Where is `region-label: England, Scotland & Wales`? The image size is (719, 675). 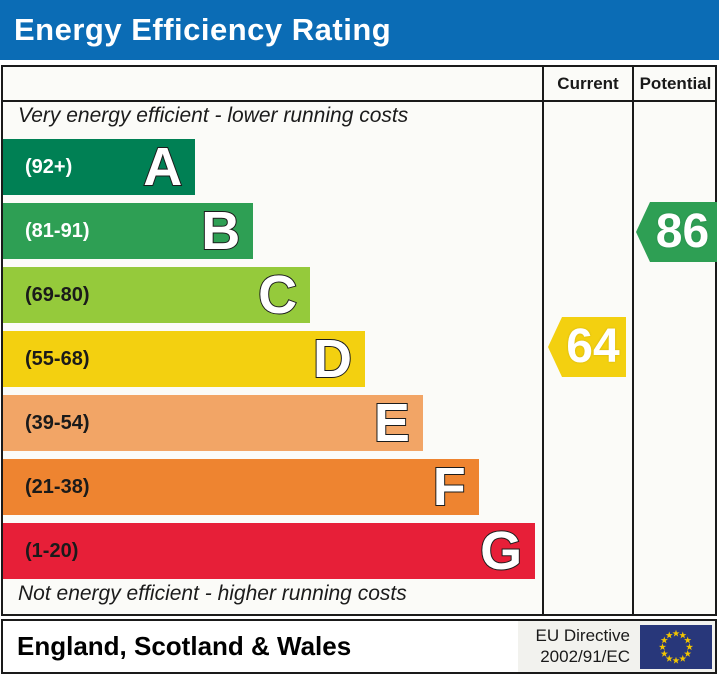 region-label: England, Scotland & Wales is located at coordinates (184, 646).